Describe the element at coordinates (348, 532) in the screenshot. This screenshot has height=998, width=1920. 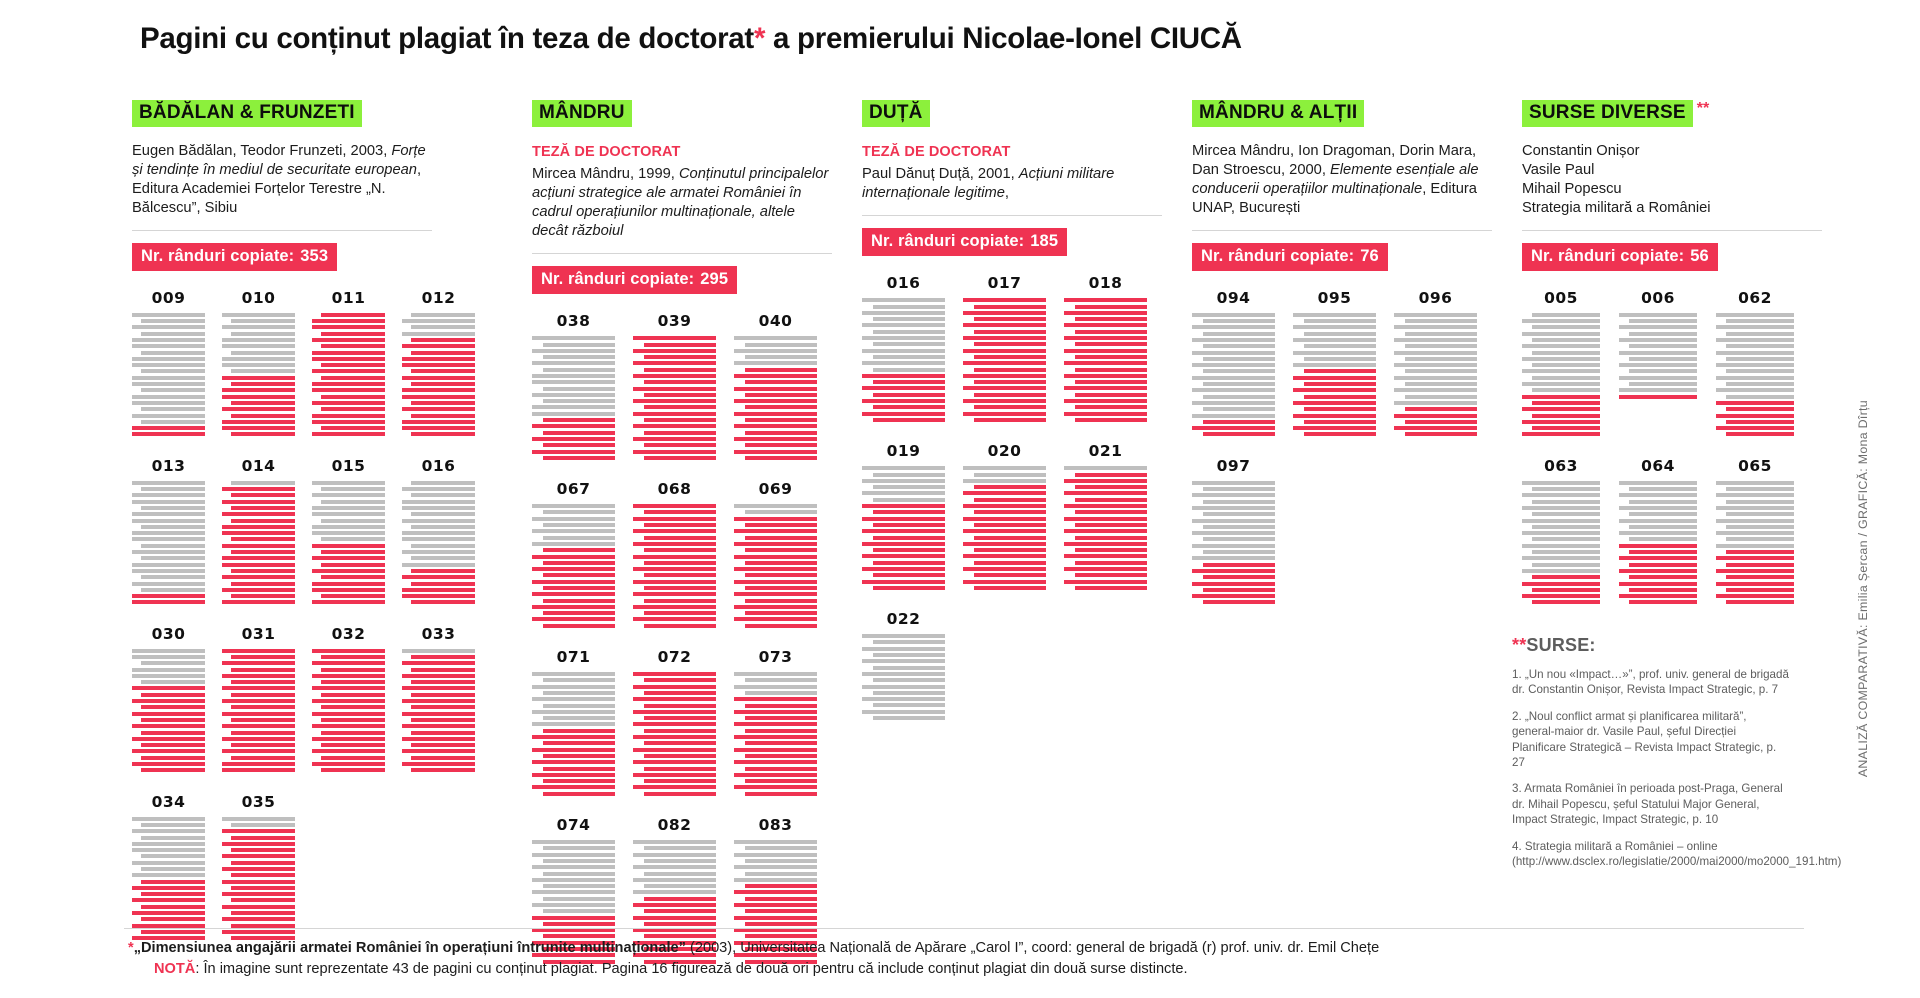
I see `page-thumbnail: 015` at that location.